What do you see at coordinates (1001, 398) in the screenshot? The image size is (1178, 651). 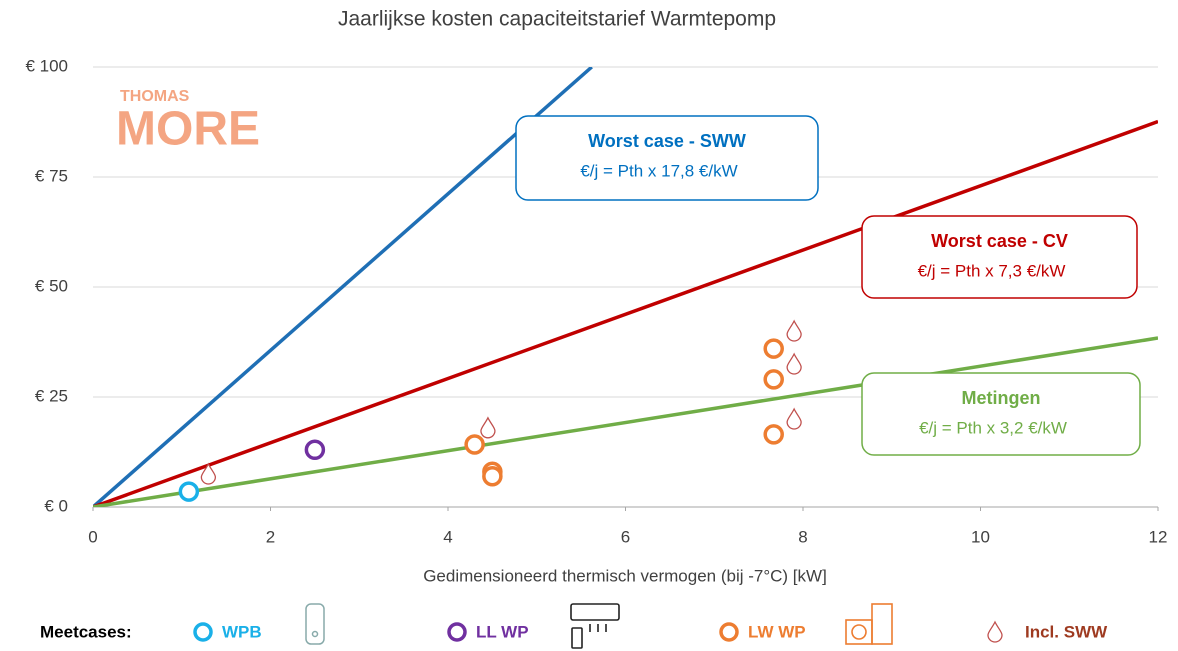 I see `annotation-title: Metingen` at bounding box center [1001, 398].